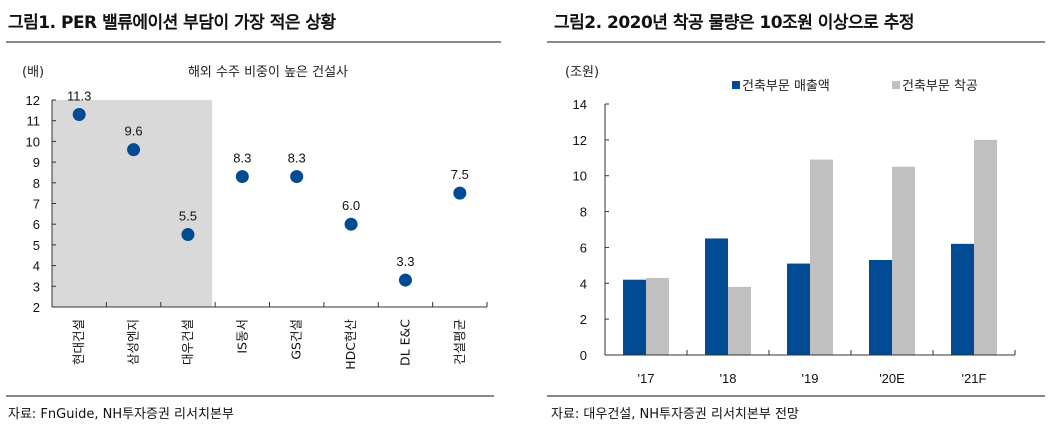  I want to click on x-axis-labels: '17 '18 '19 '20E '21F, so click(812, 378).